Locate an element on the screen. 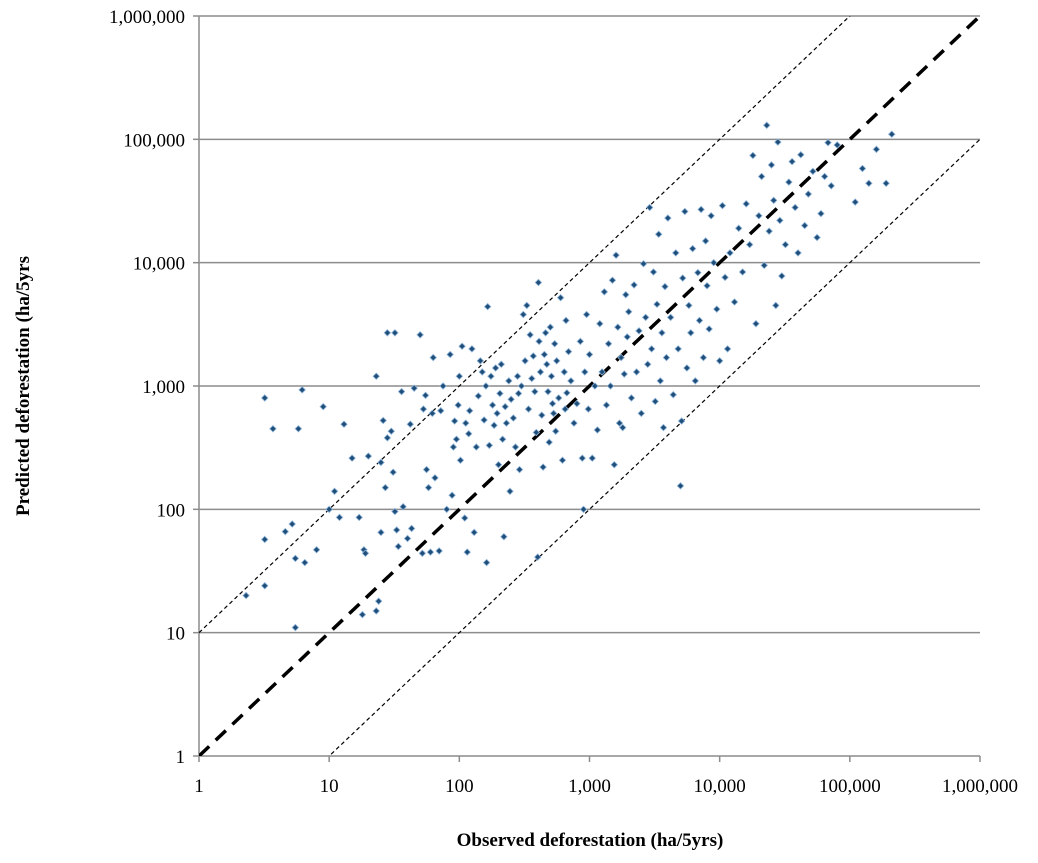  x-tick-label: 1,000,000 is located at coordinates (980, 786).